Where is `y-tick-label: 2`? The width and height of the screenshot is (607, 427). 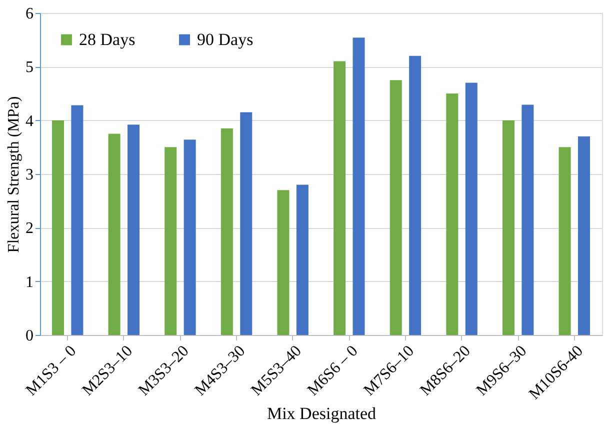 y-tick-label: 2 is located at coordinates (30, 229).